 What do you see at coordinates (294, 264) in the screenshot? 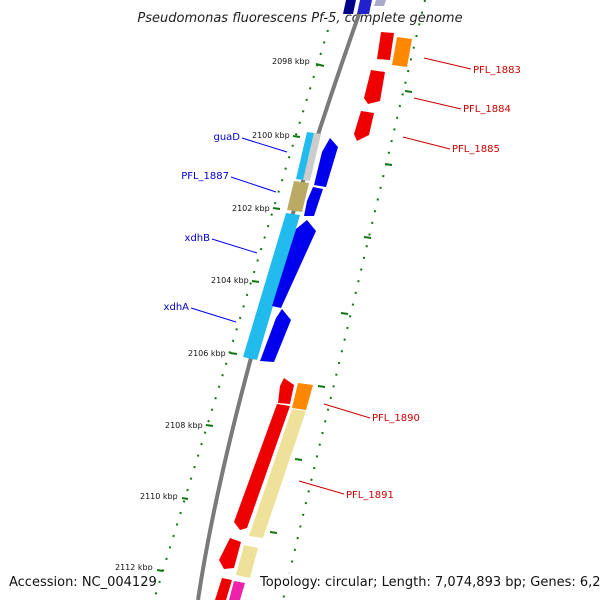
I see `gene-xdhb` at bounding box center [294, 264].